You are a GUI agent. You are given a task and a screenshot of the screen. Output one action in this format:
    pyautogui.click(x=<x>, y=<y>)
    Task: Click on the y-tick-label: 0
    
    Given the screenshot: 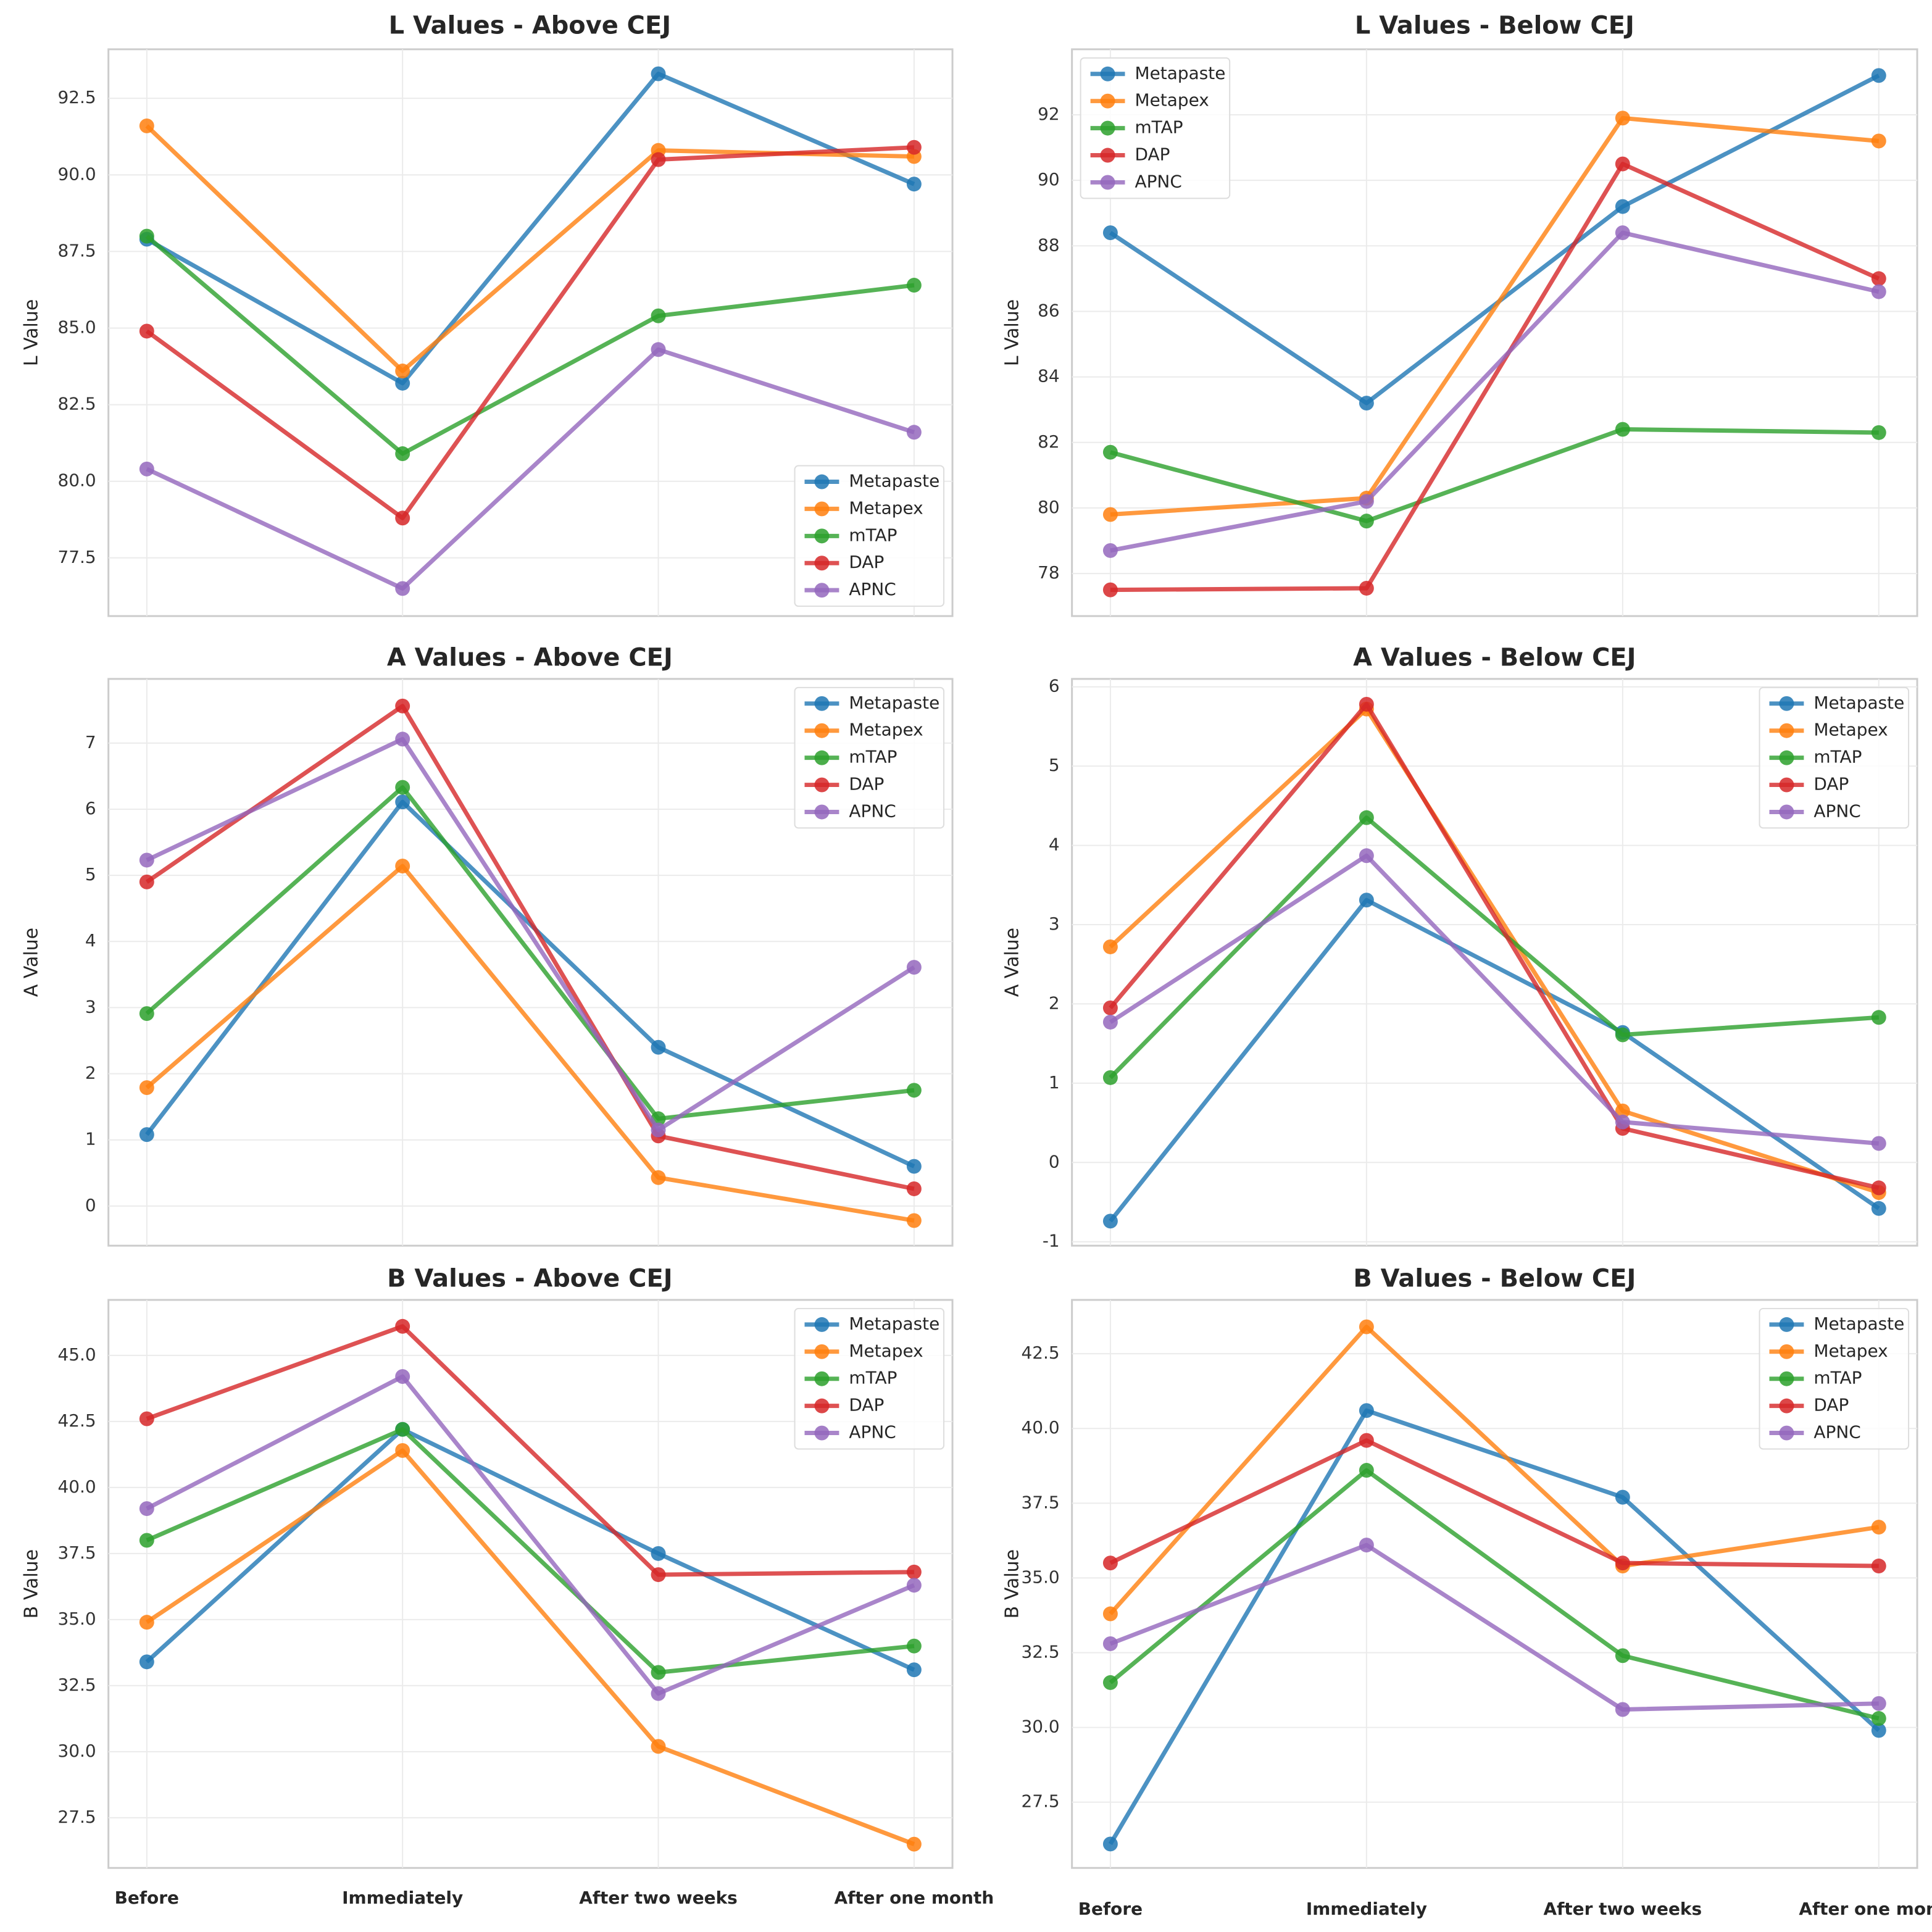 What is the action you would take?
    pyautogui.click(x=90, y=1205)
    